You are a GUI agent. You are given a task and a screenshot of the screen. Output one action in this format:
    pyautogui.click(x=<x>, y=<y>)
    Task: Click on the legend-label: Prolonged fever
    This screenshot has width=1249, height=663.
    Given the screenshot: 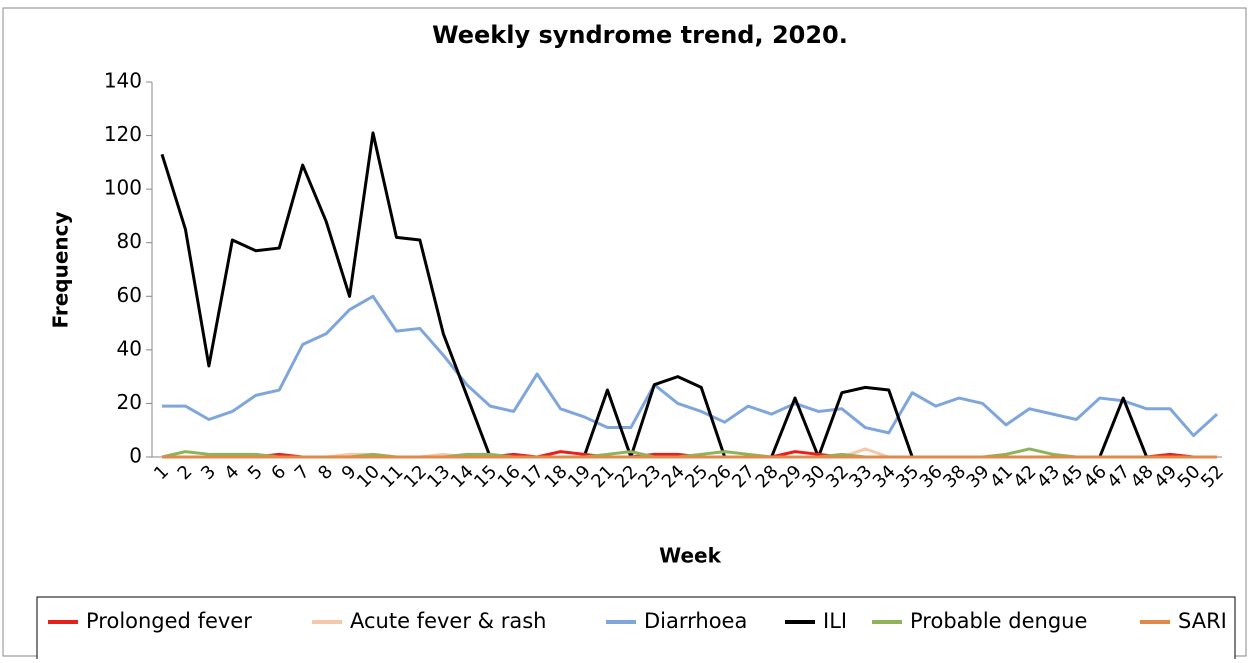 What is the action you would take?
    pyautogui.click(x=169, y=621)
    